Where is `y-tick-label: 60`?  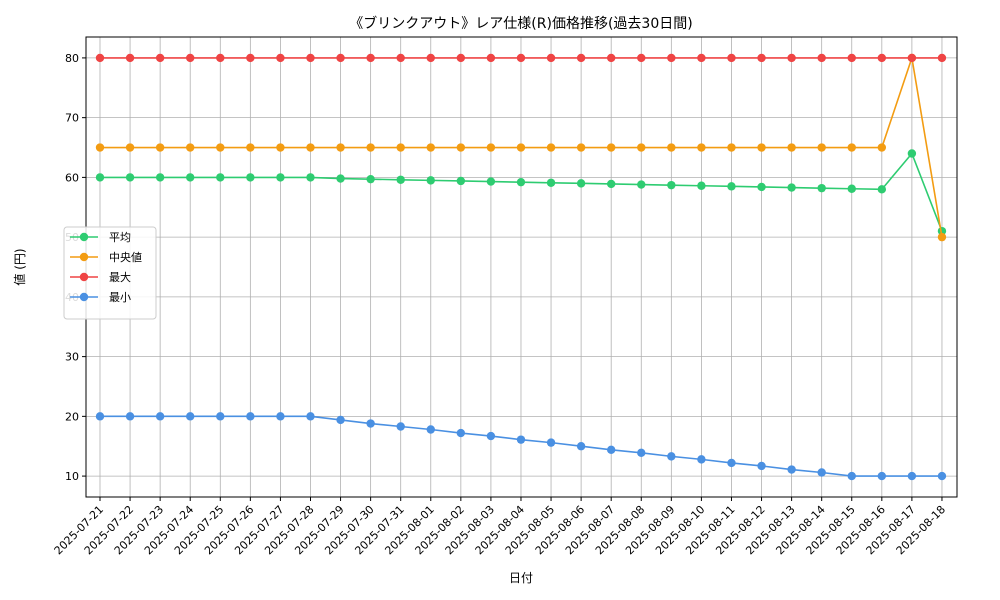 y-tick-label: 60 is located at coordinates (72, 177).